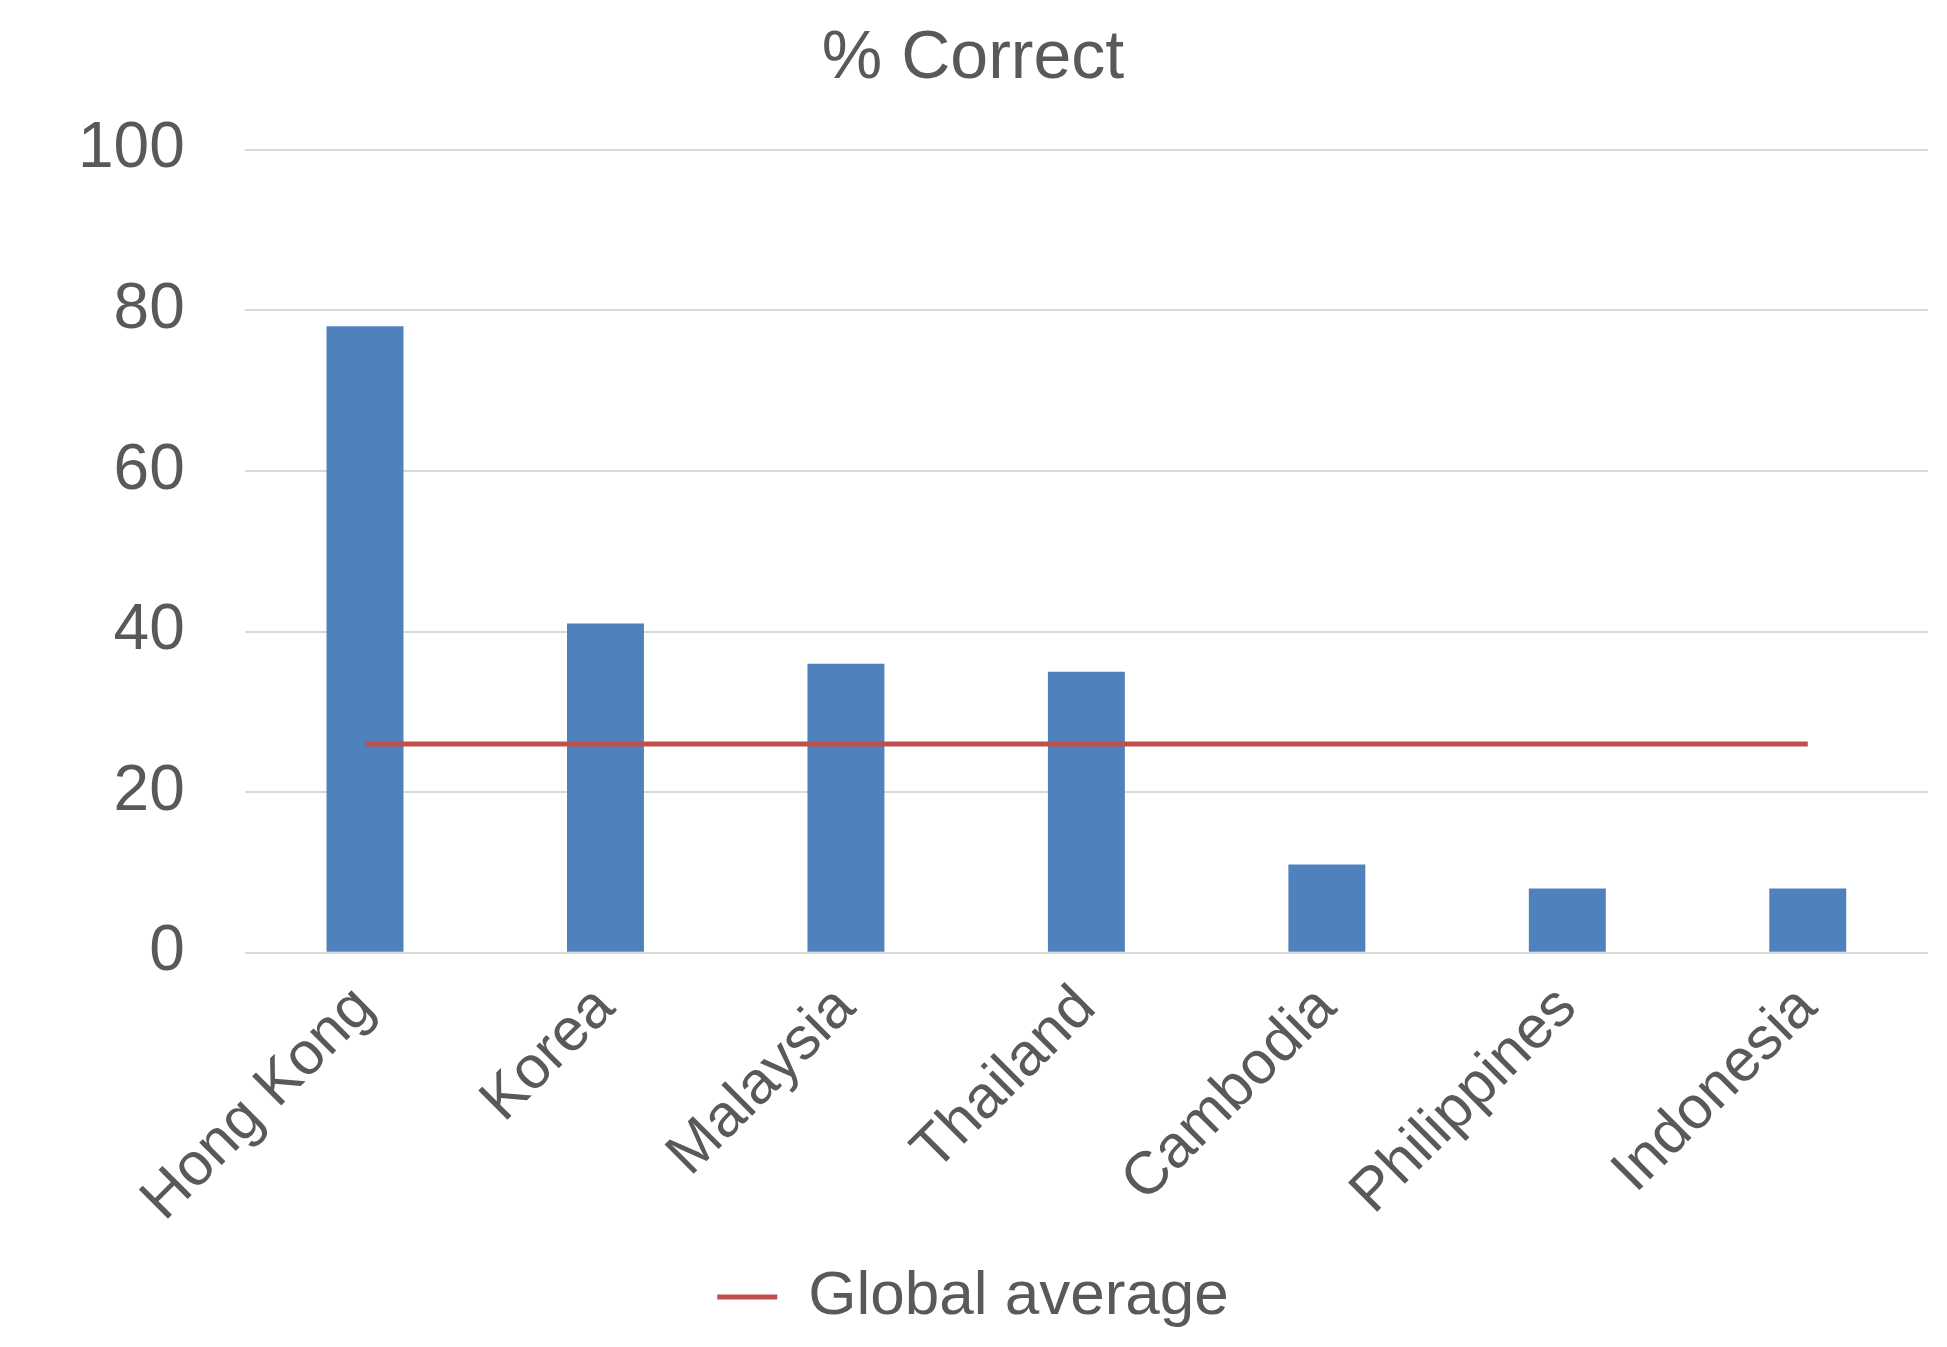  Describe the element at coordinates (149, 305) in the screenshot. I see `y-tick-label: 80` at that location.